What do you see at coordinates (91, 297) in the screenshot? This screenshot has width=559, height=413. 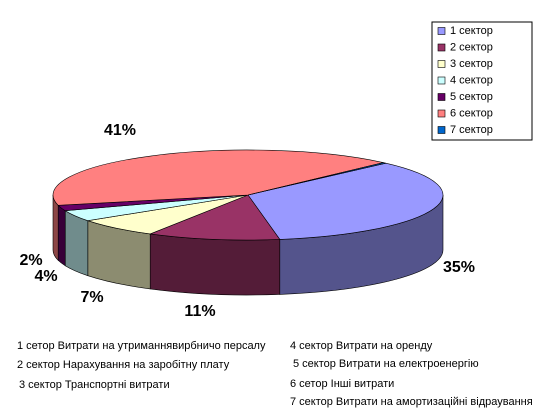 I see `value-label: 7%` at bounding box center [91, 297].